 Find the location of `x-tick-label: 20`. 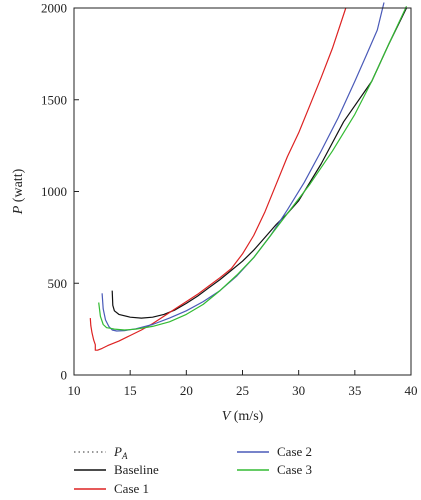

x-tick-label: 20 is located at coordinates (186, 390).